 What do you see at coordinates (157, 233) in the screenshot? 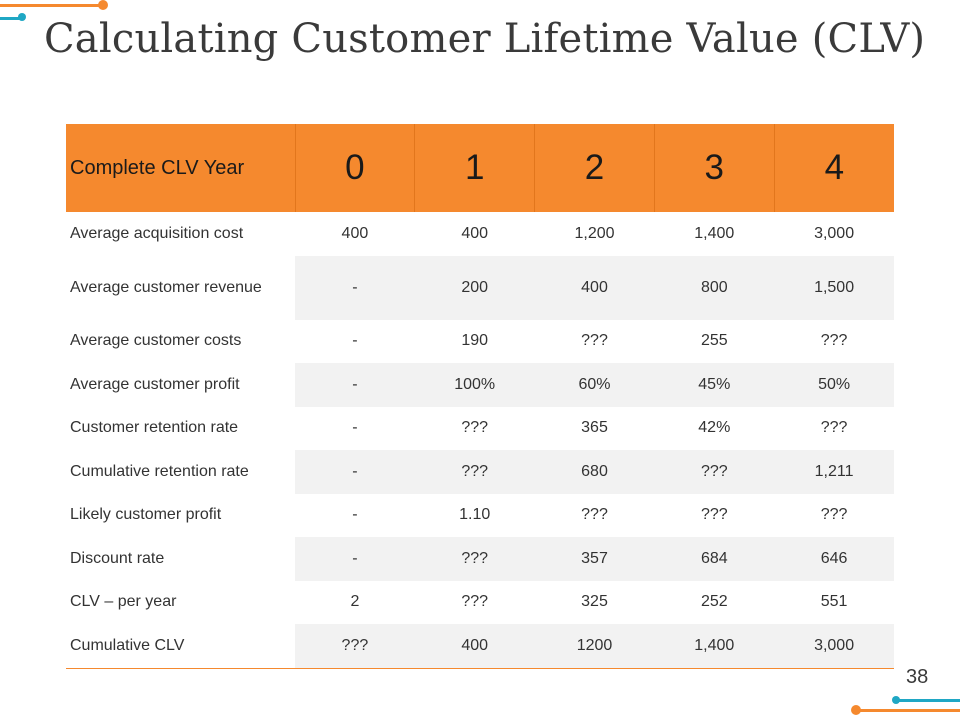
I see `row-label: Average acquisition cost` at bounding box center [157, 233].